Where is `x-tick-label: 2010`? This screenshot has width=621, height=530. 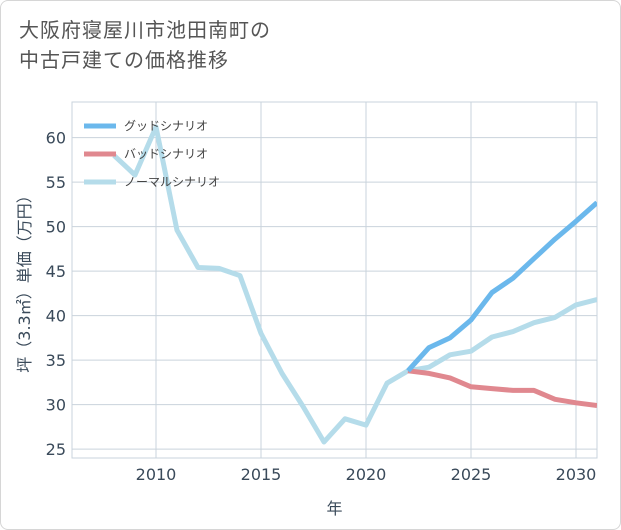 x-tick-label: 2010 is located at coordinates (156, 474).